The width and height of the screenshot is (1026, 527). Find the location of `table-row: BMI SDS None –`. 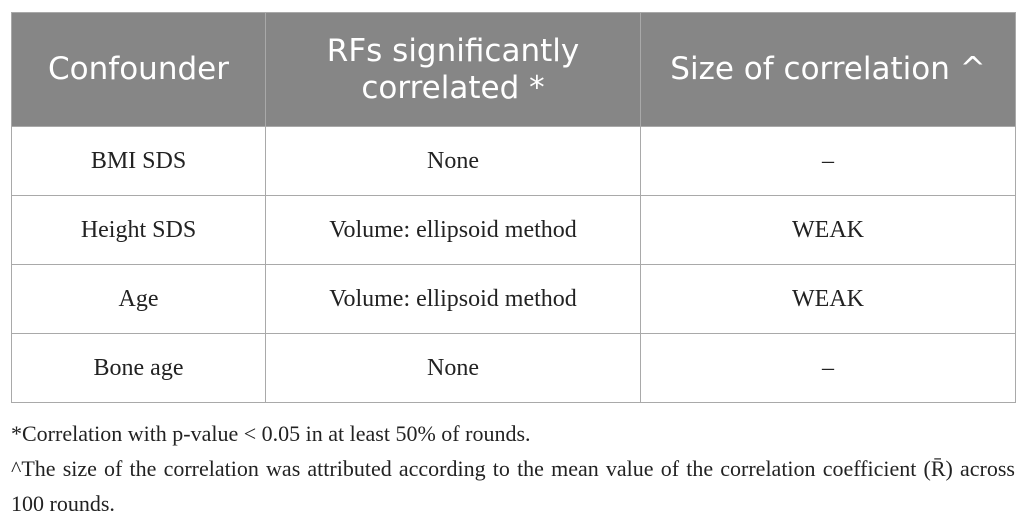

table-row: BMI SDS None – is located at coordinates (513, 161).